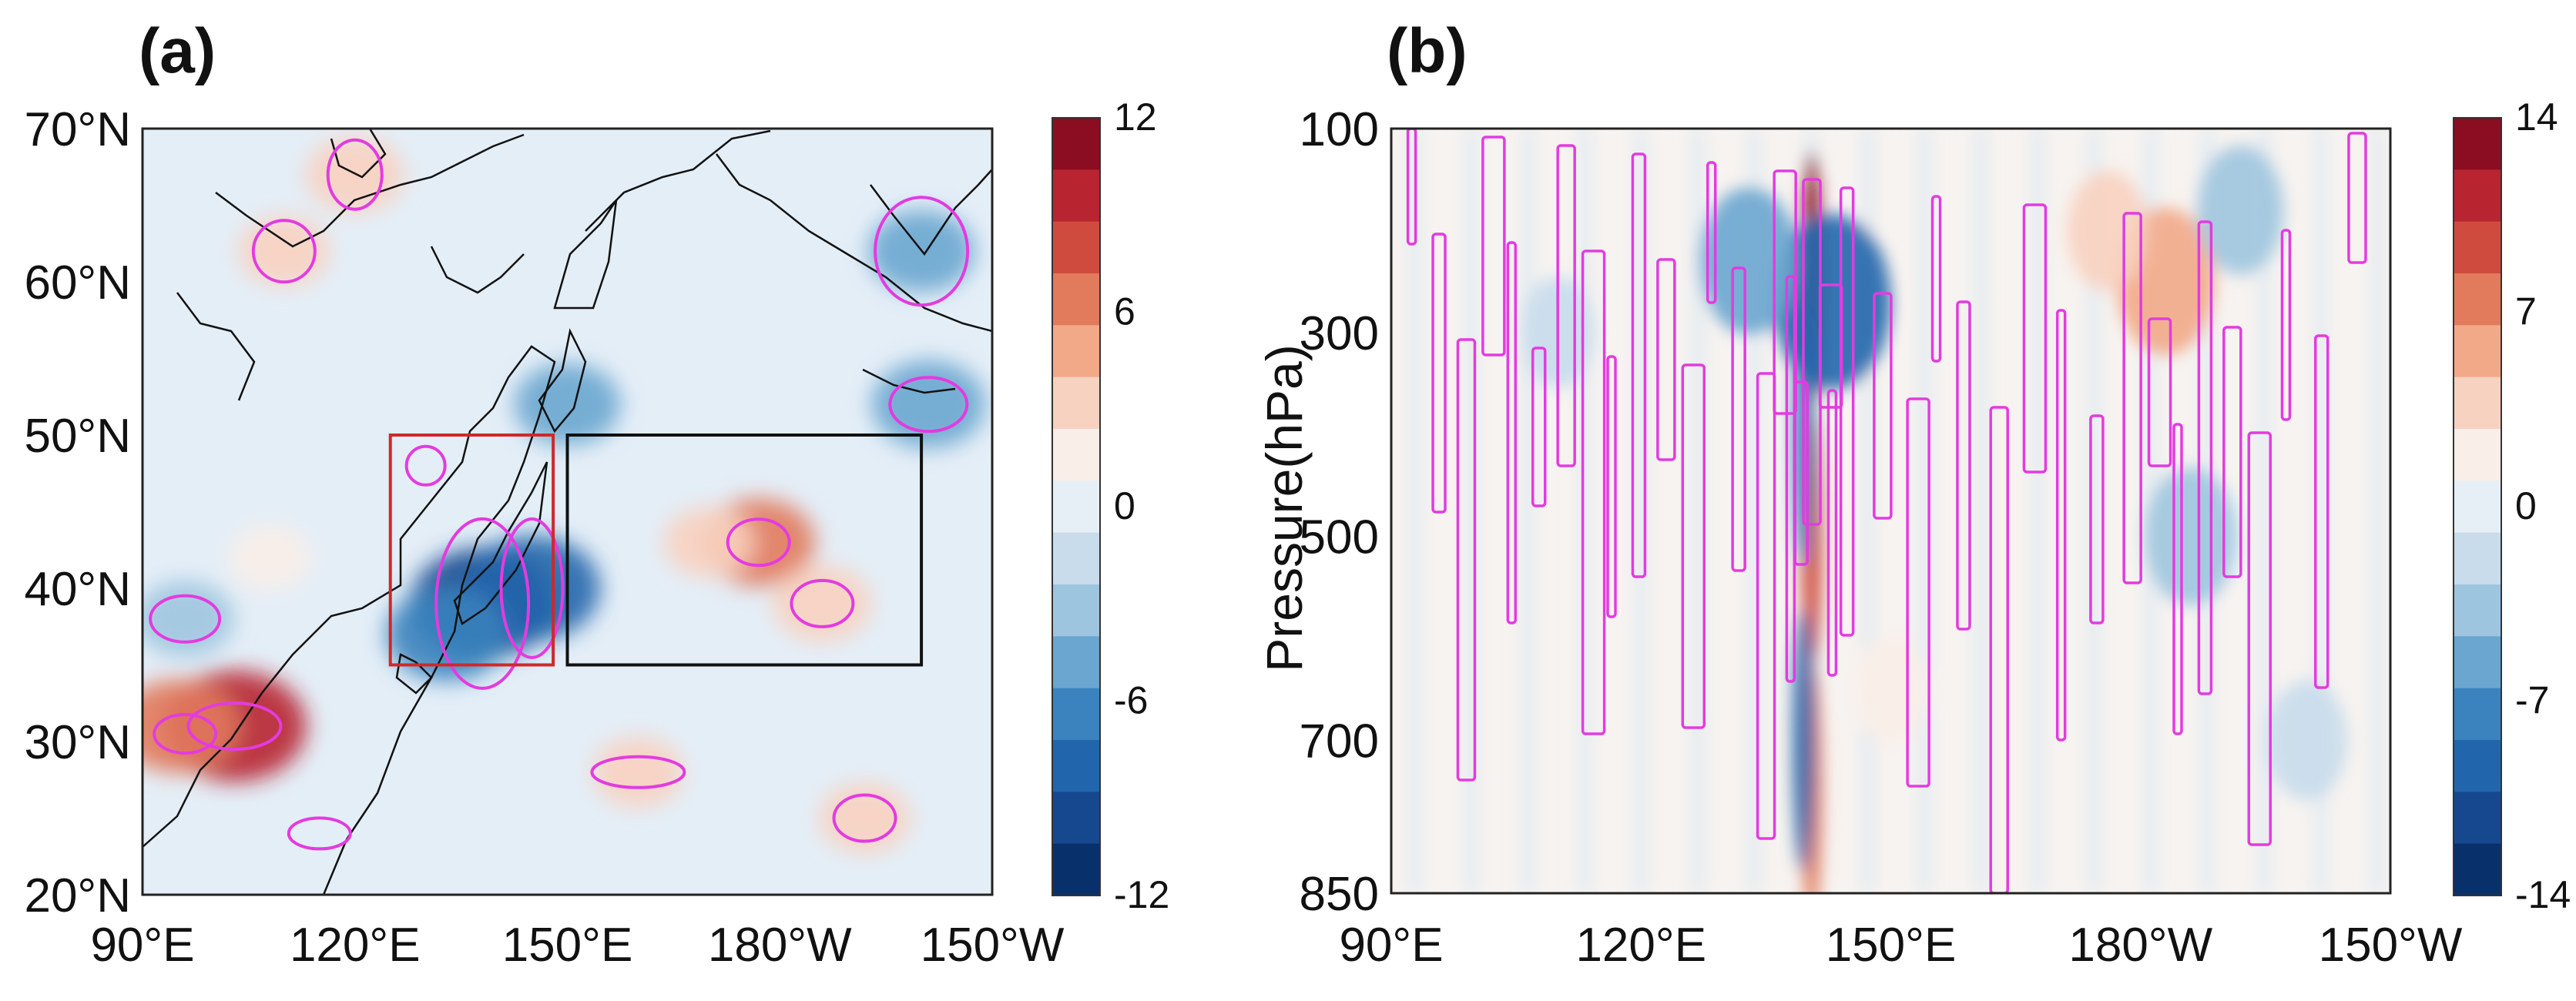 Image resolution: width=2576 pixels, height=1001 pixels. Describe the element at coordinates (1339, 129) in the screenshot. I see `y-tick-label: 100` at that location.